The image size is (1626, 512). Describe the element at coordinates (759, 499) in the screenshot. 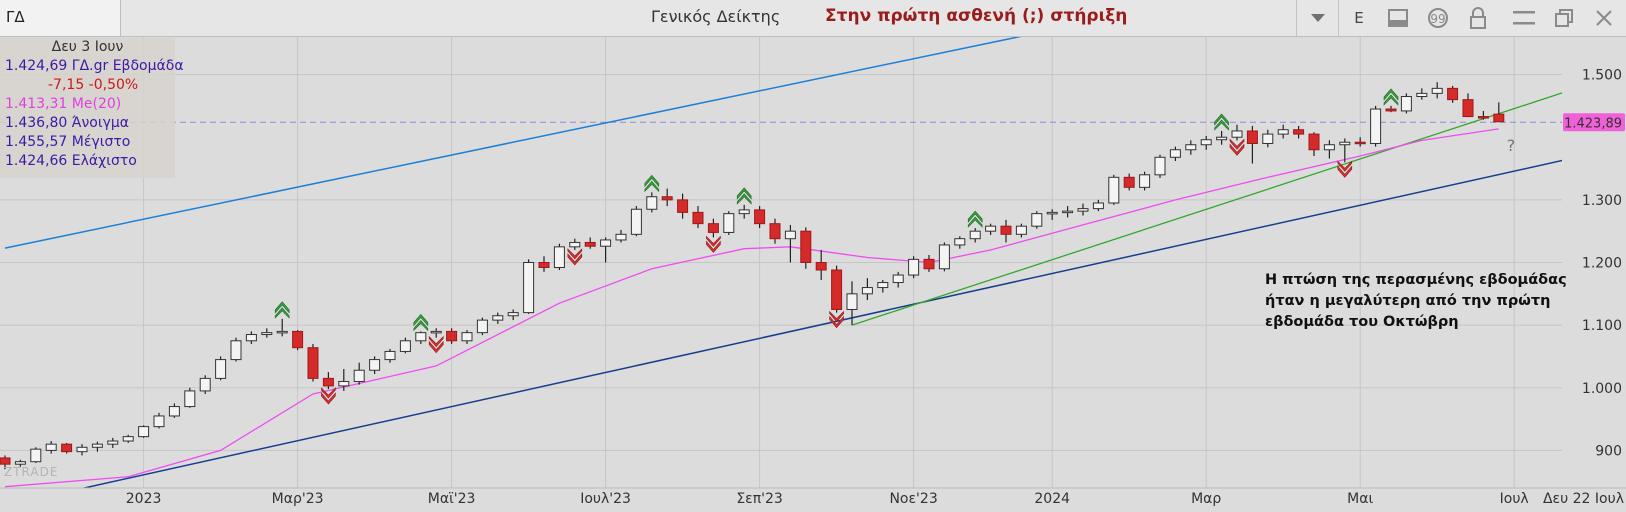

I see `x-tick-label-4: Σεπ'23` at that location.